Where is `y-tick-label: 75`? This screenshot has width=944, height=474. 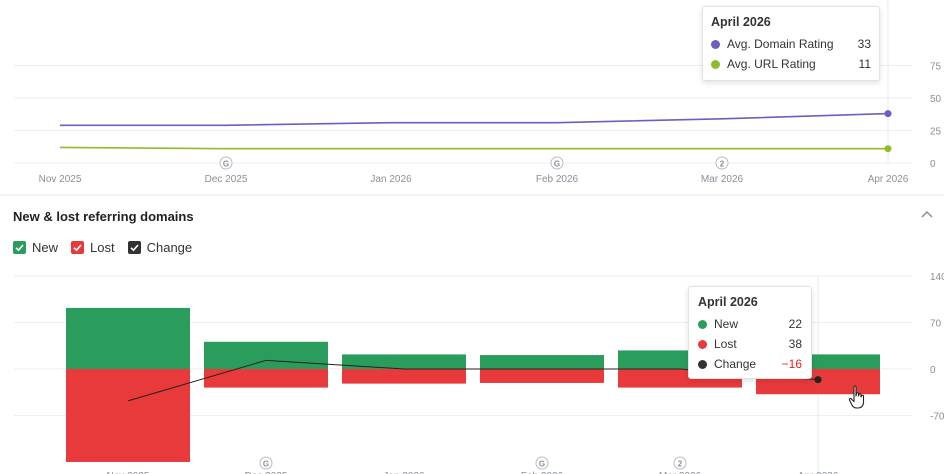 y-tick-label: 75 is located at coordinates (936, 67).